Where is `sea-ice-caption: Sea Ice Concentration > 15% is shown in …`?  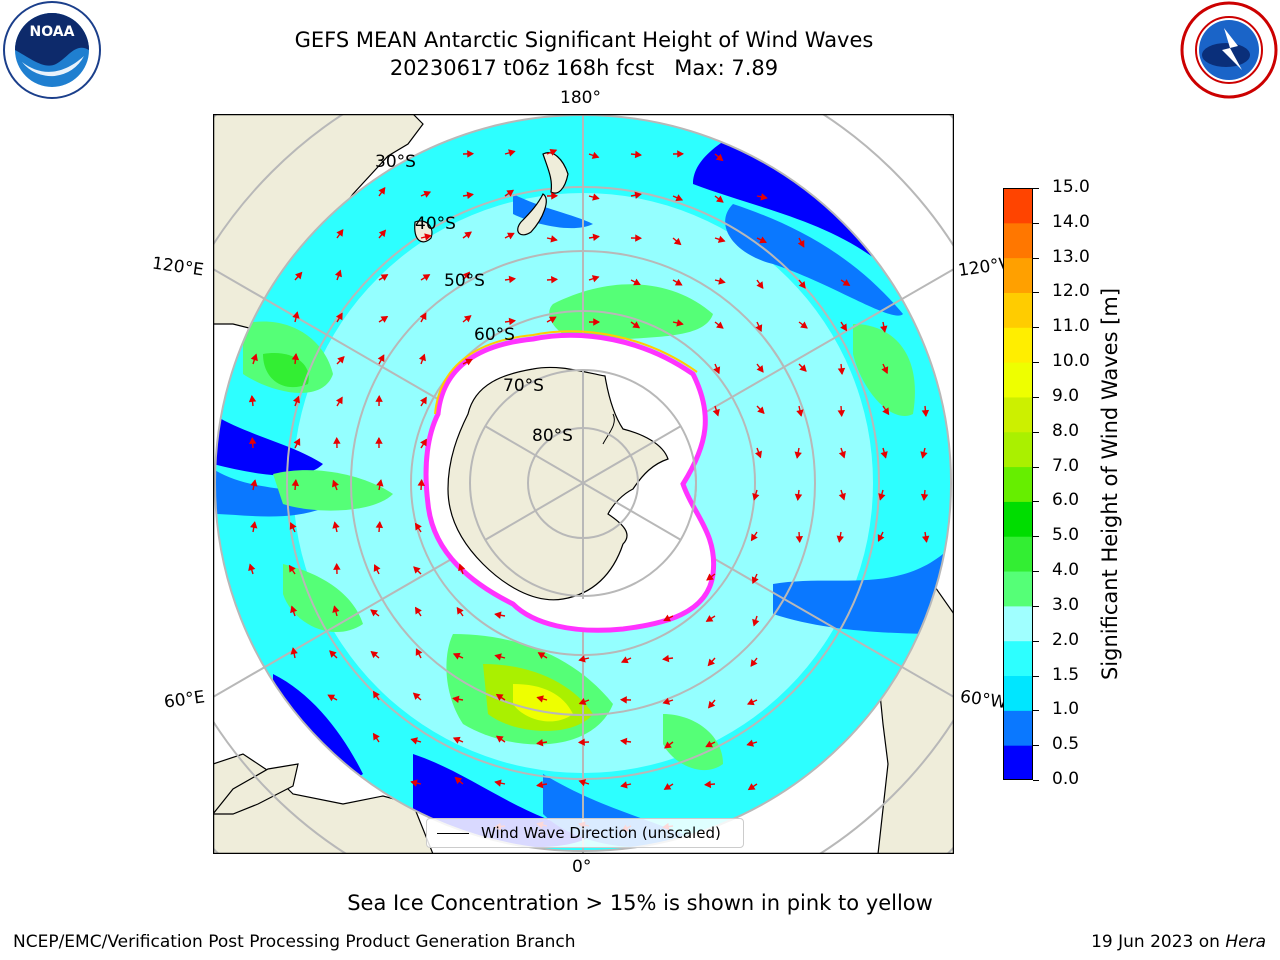
sea-ice-caption: Sea Ice Concentration > 15% is shown in … is located at coordinates (640, 903).